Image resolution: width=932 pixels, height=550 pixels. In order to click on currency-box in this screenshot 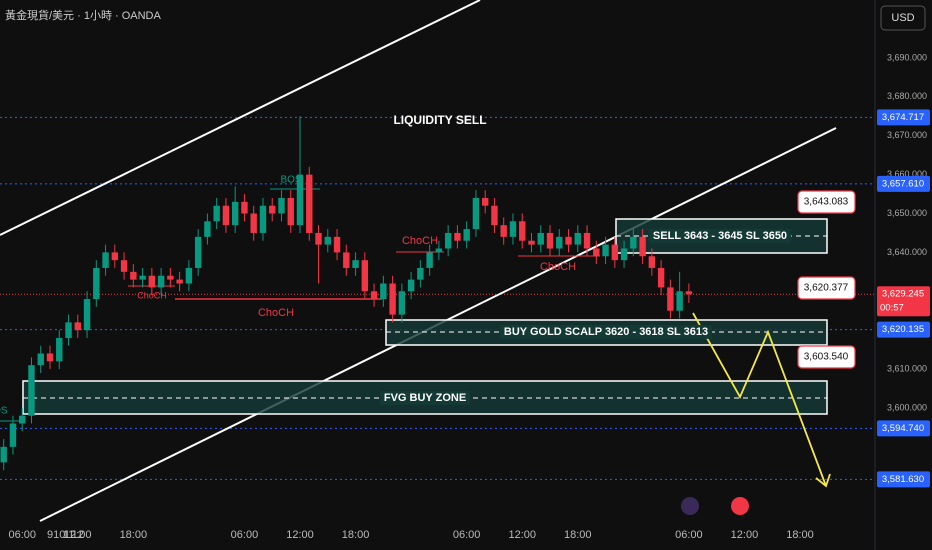, I will do `click(903, 18)`.